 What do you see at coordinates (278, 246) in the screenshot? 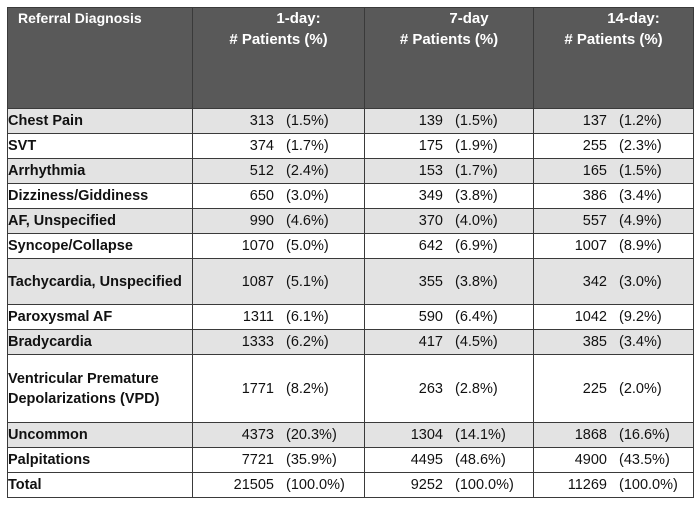
I see `d1-cell: 1070 (5.0%)` at bounding box center [278, 246].